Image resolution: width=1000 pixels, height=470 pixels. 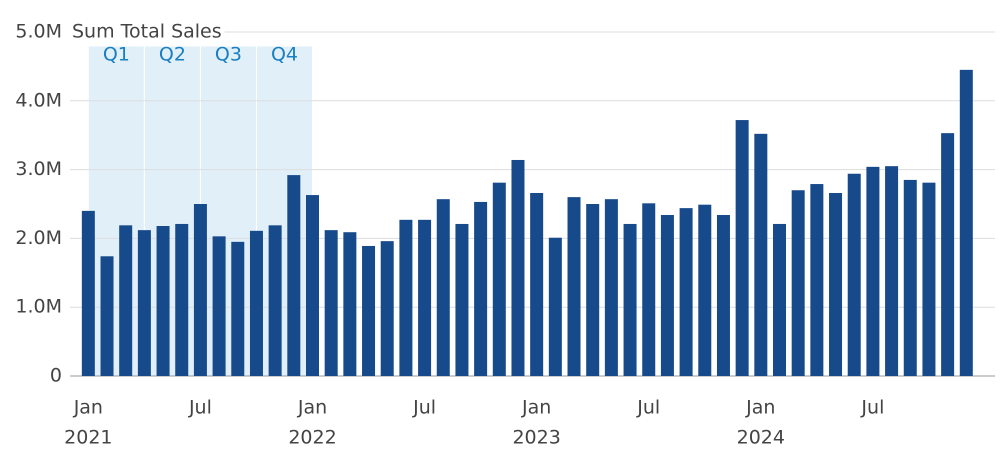 What do you see at coordinates (88, 438) in the screenshot?
I see `x-tick-year: 2021` at bounding box center [88, 438].